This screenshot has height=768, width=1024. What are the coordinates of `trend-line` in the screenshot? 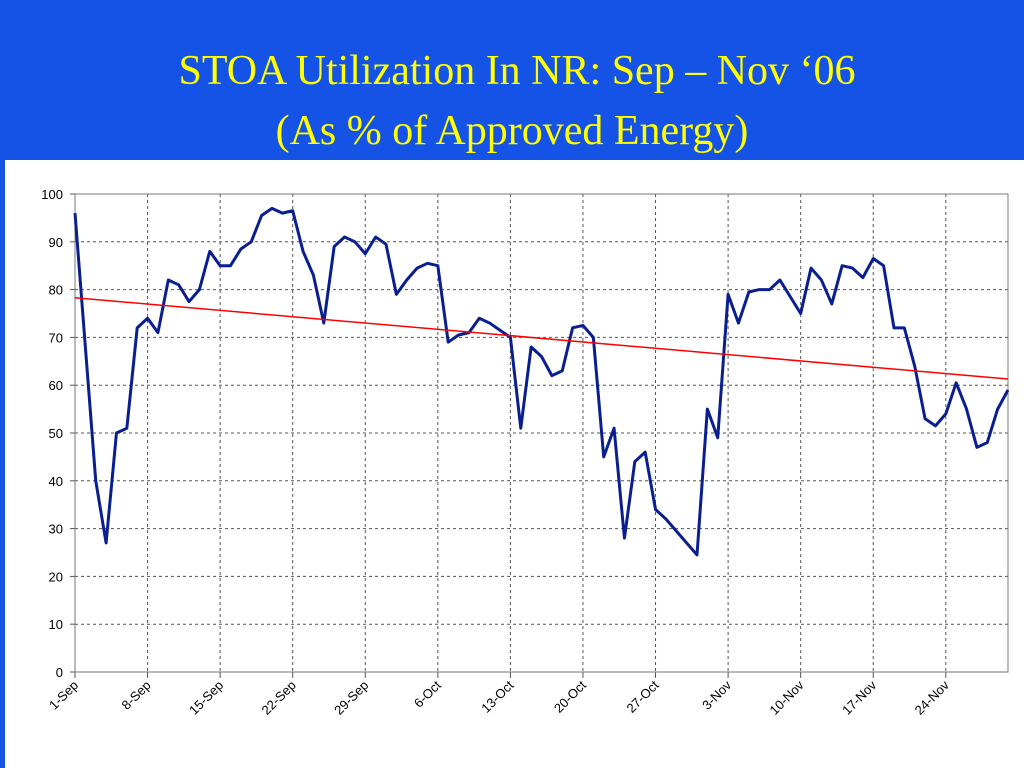 It's located at (541, 338).